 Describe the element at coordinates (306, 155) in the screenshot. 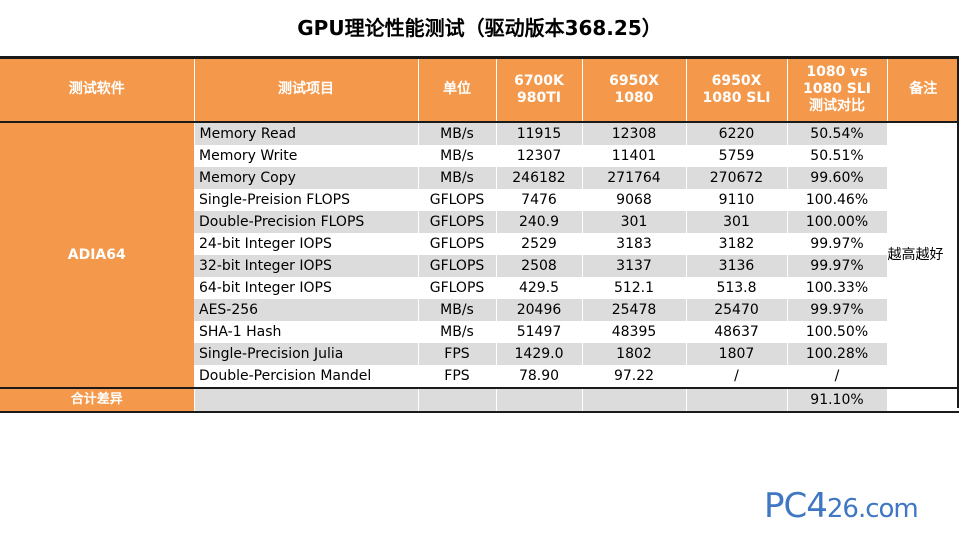

I see `item-cell: Memory Write` at that location.